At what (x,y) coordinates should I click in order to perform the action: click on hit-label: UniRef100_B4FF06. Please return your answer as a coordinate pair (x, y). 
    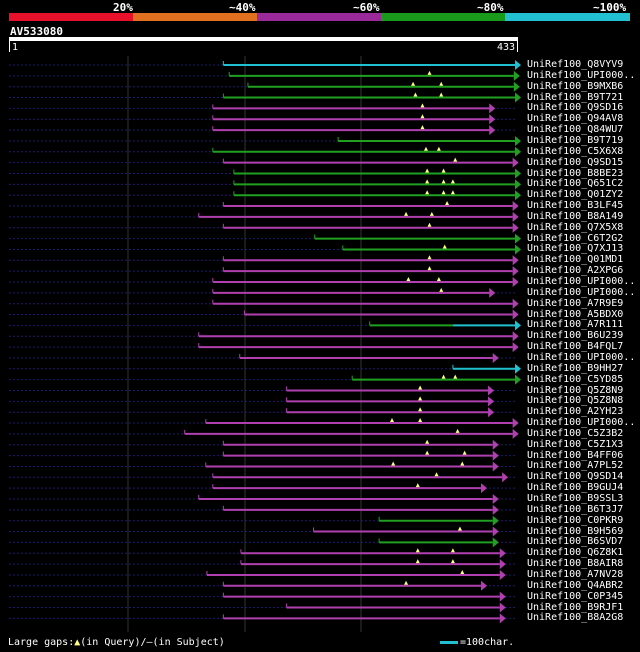
    Looking at the image, I should click on (575, 455).